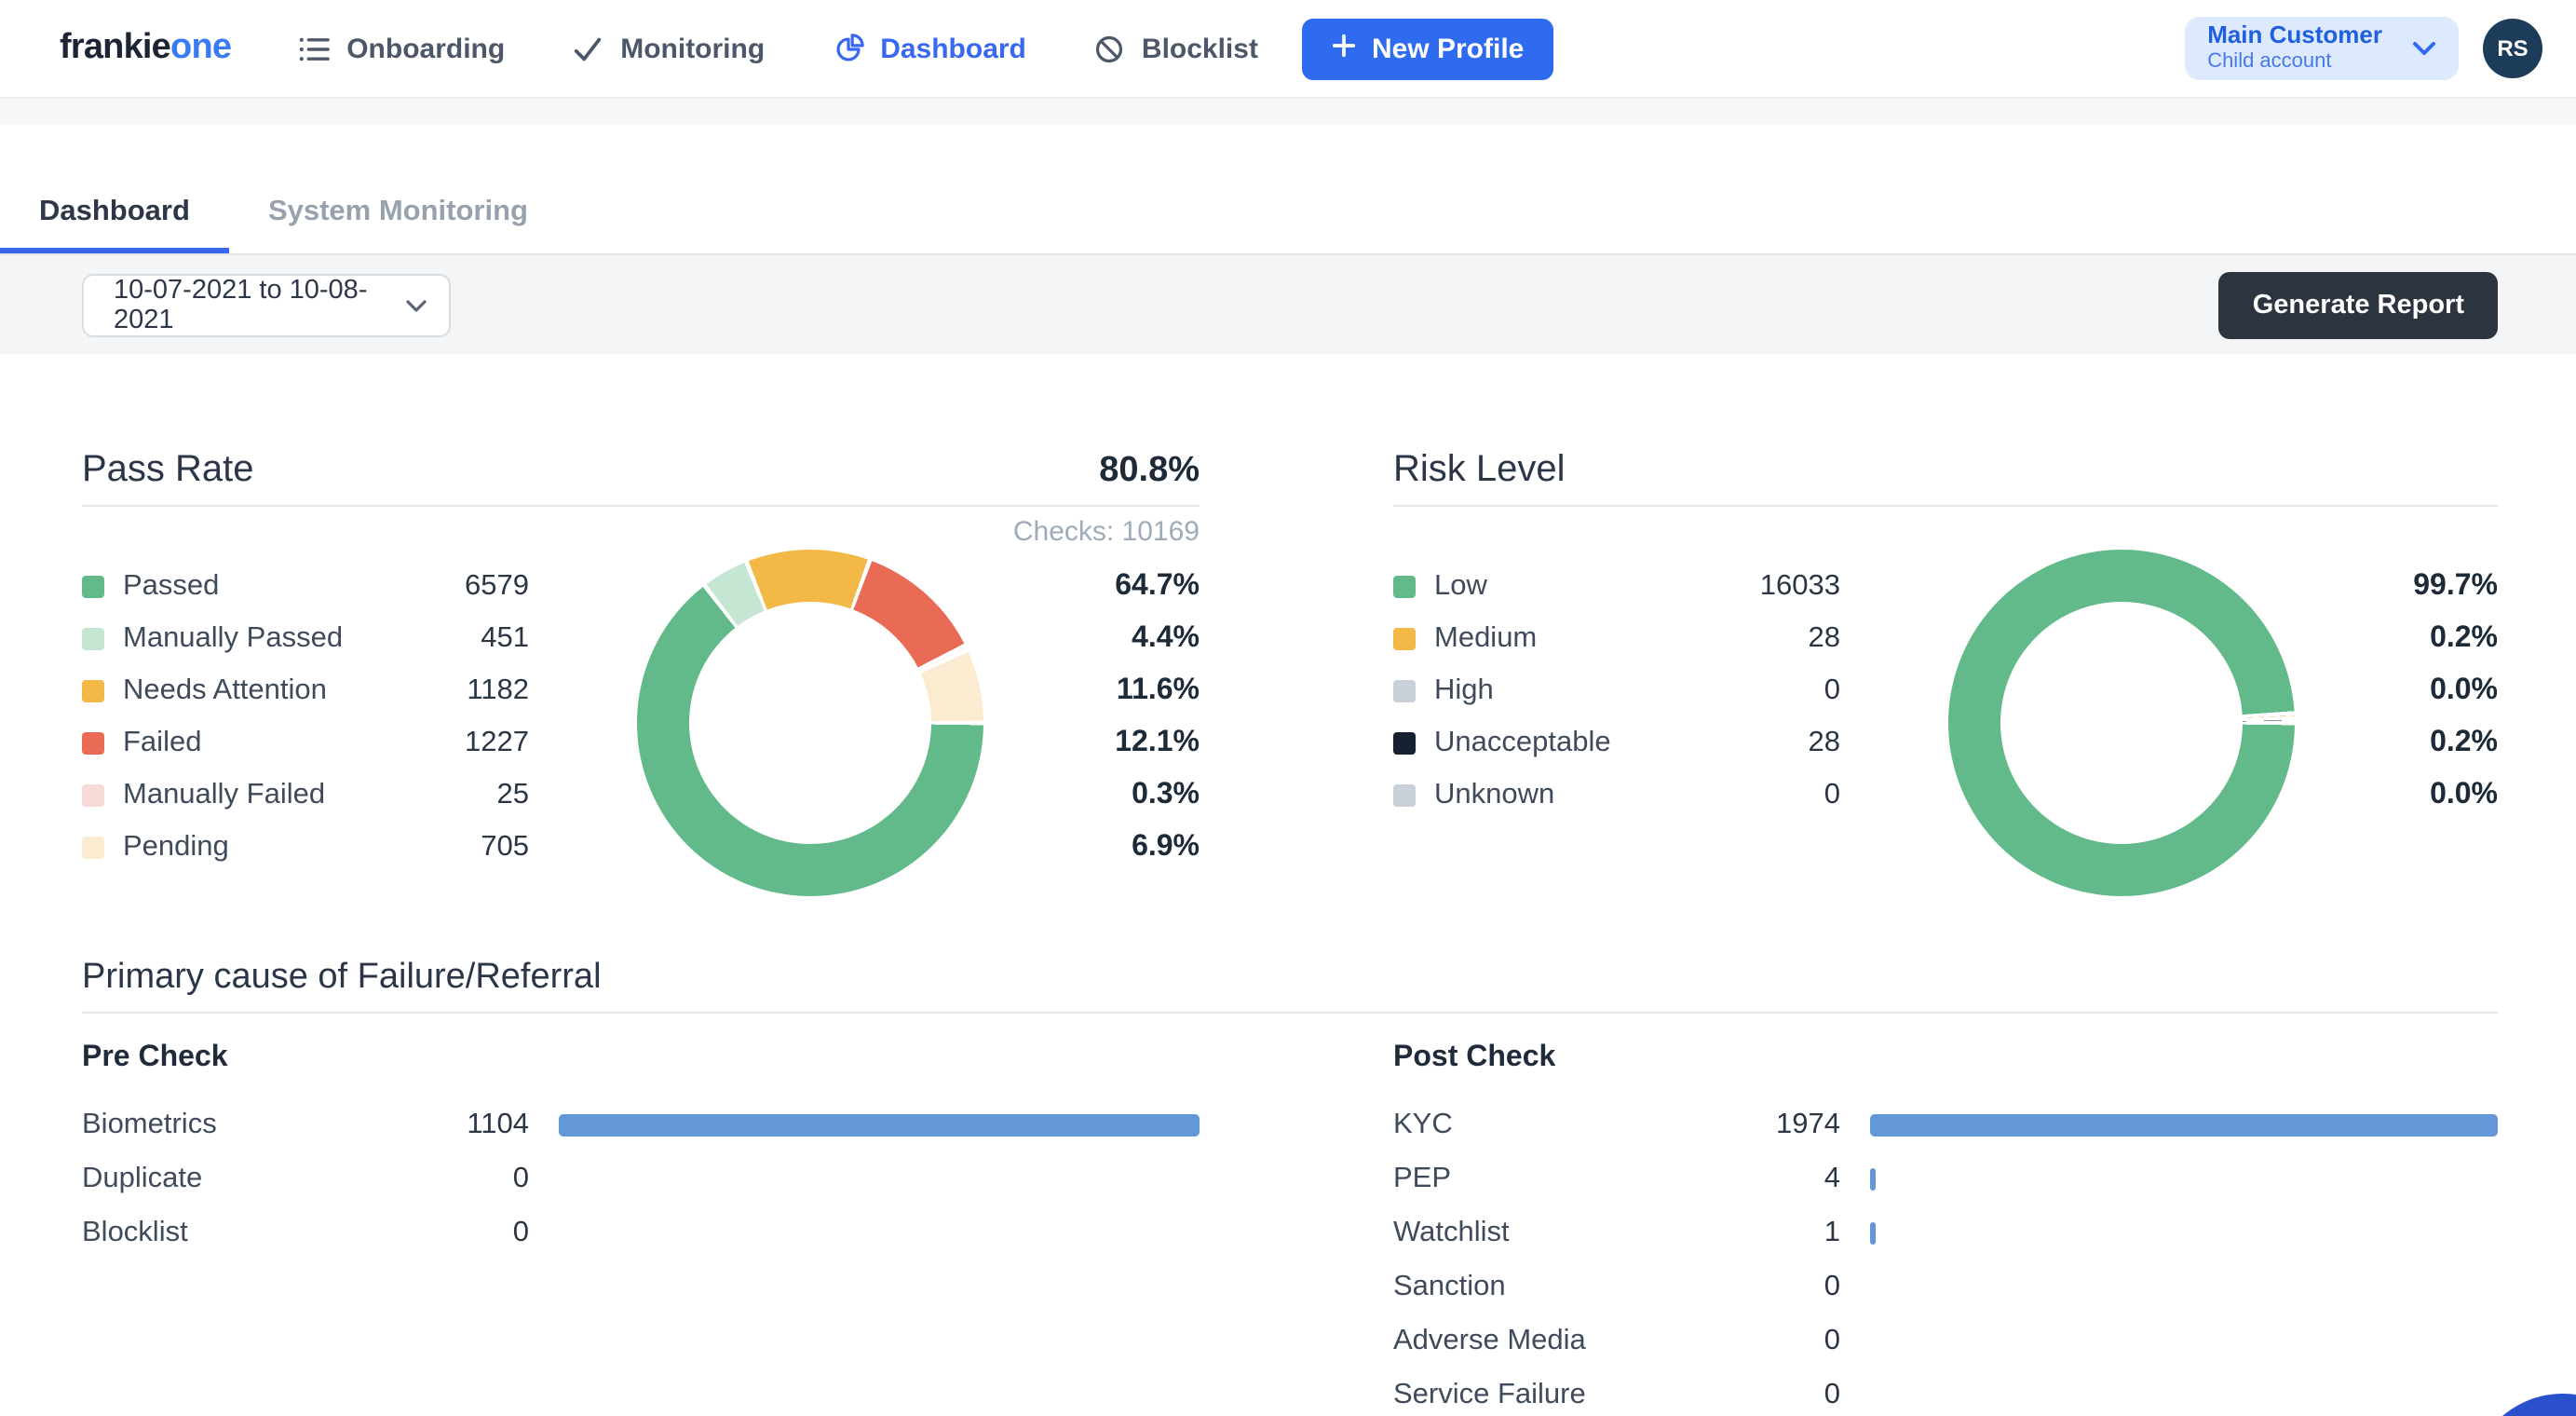 This screenshot has height=1416, width=2576. I want to click on risk-level-donut-chart, so click(2121, 723).